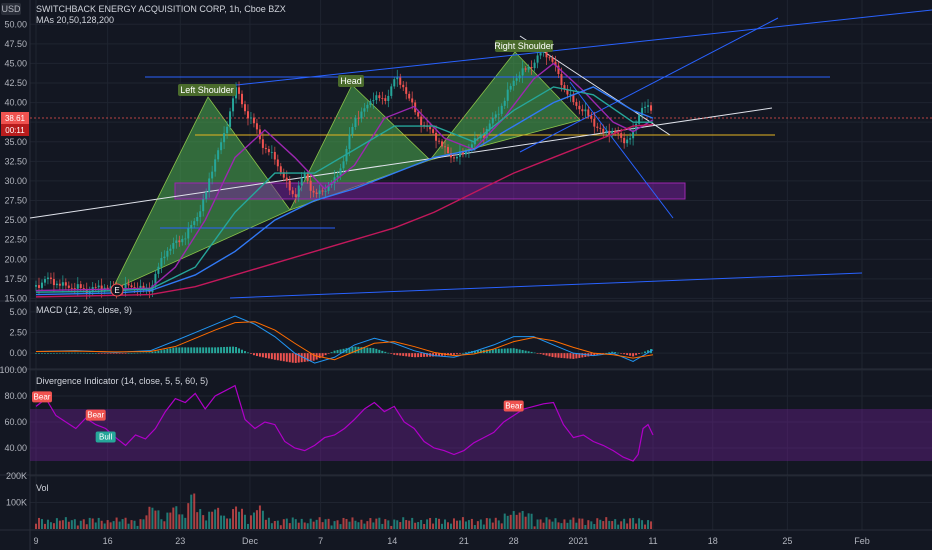 The image size is (932, 550). Describe the element at coordinates (344, 339) in the screenshot. I see `macd-line` at that location.